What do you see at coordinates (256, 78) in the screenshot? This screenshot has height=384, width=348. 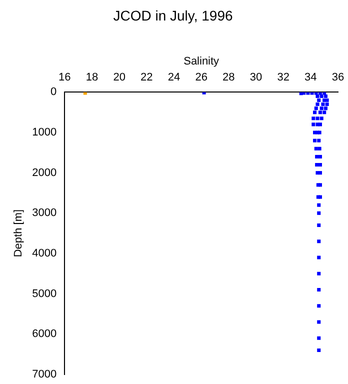 I see `x-tick-label: 30` at bounding box center [256, 78].